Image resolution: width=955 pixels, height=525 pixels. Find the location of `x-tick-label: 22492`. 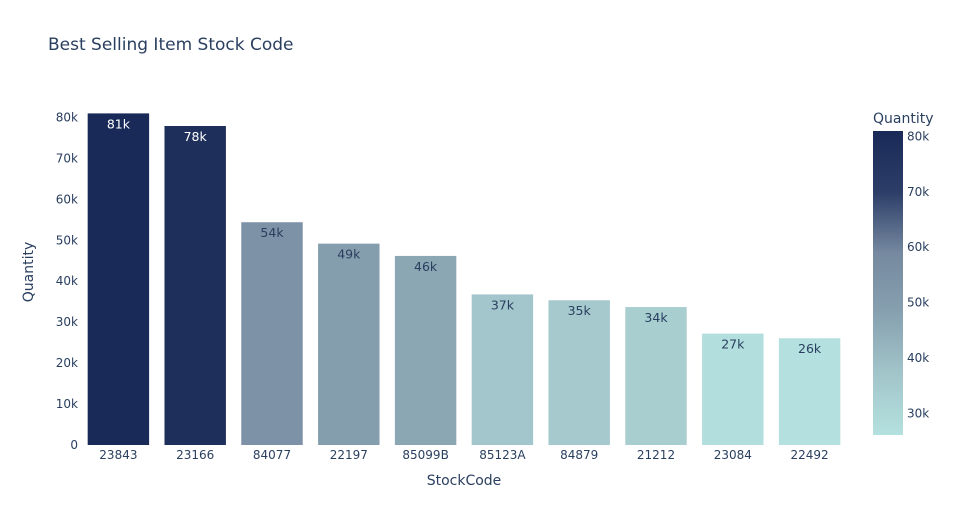

x-tick-label: 22492 is located at coordinates (810, 455).